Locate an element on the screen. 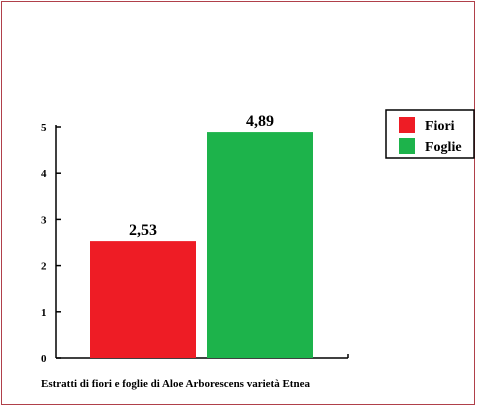 This screenshot has width=478, height=408. y-tick-label-5: 5 is located at coordinates (44, 128).